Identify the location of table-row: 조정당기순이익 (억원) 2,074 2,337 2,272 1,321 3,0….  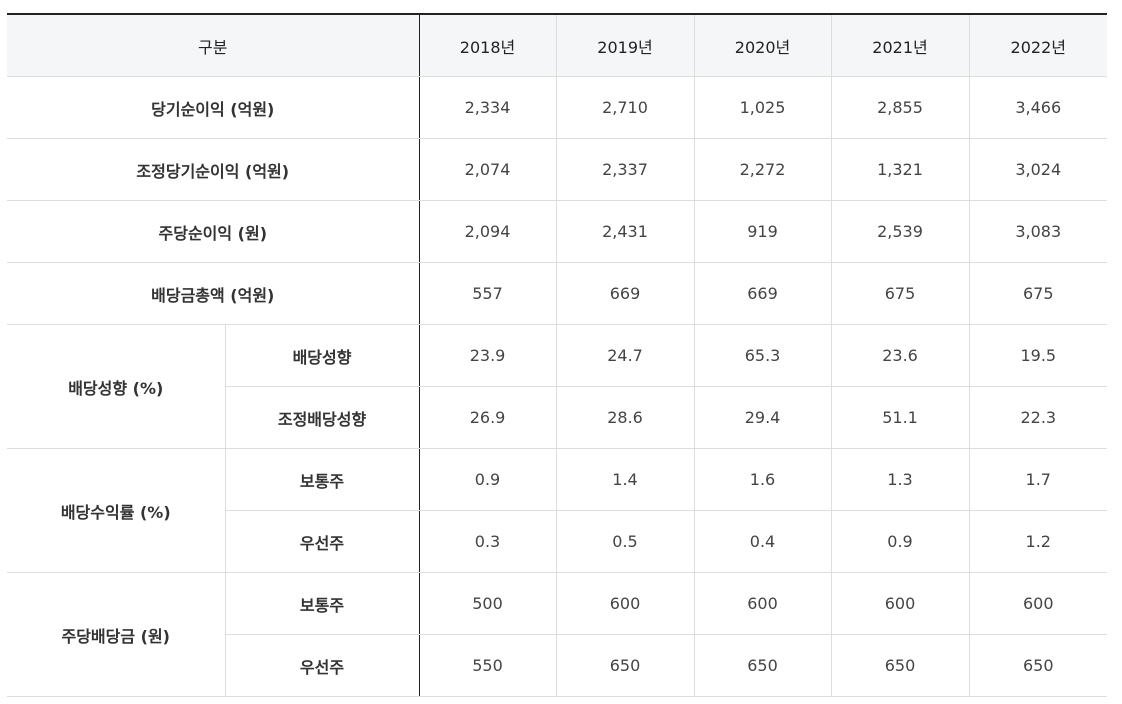
(557, 169).